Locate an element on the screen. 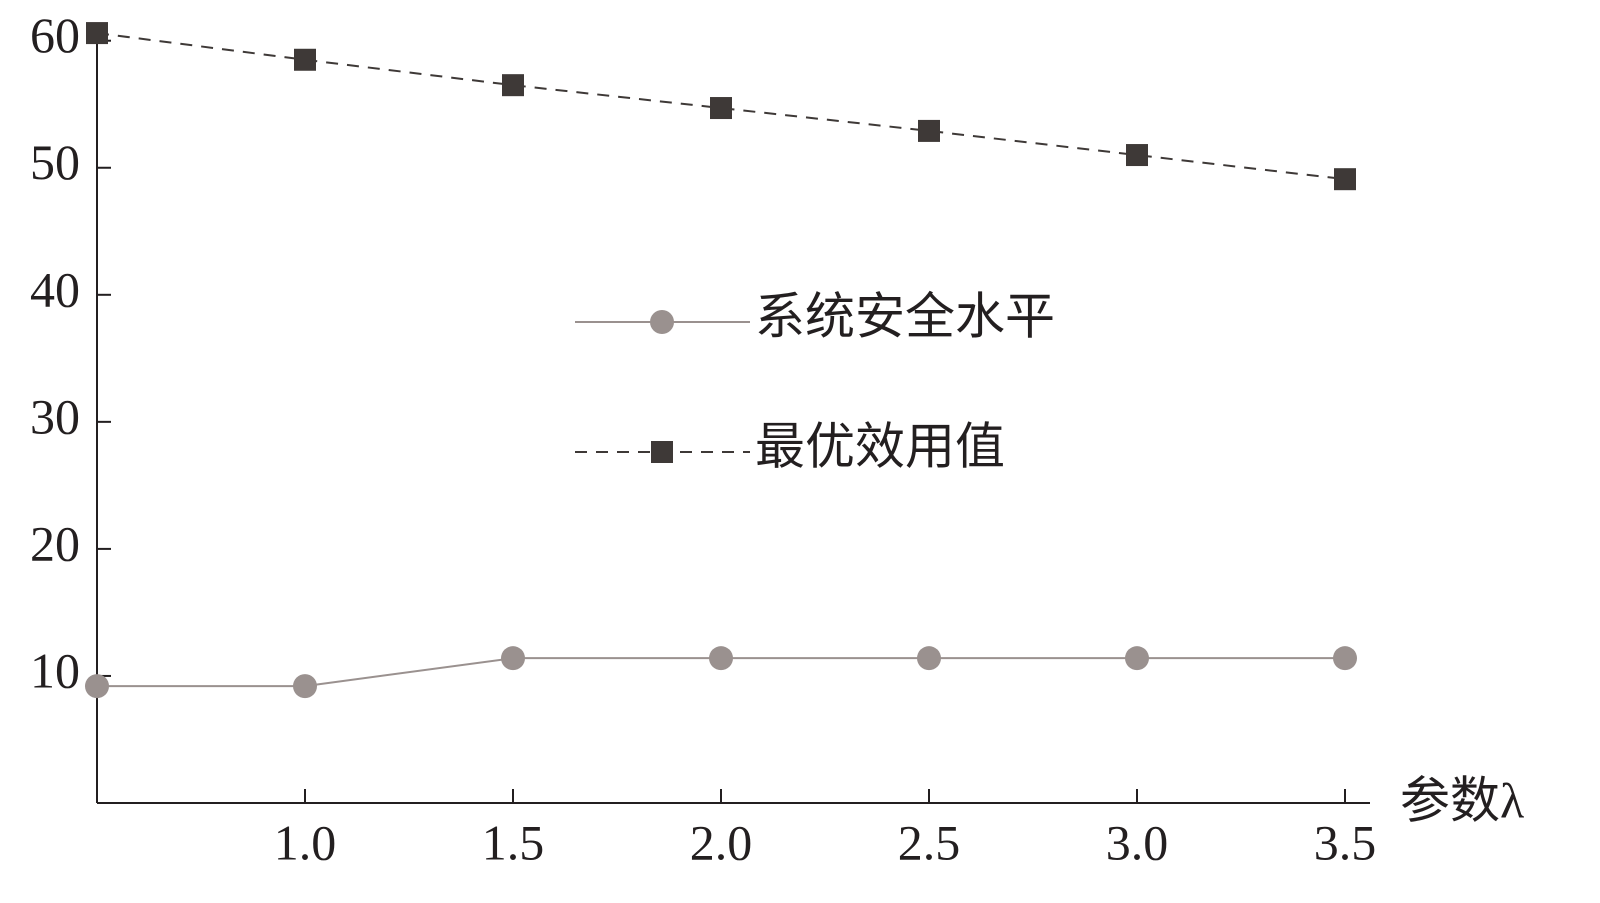 The image size is (1600, 903). x-tick-label: 2.5 is located at coordinates (929, 842).